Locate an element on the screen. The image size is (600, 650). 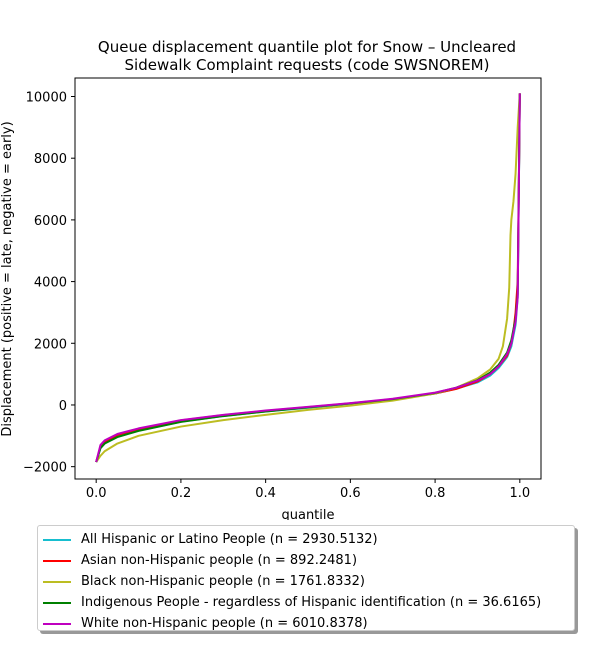
x-tick-label: 0.0 is located at coordinates (96, 493).